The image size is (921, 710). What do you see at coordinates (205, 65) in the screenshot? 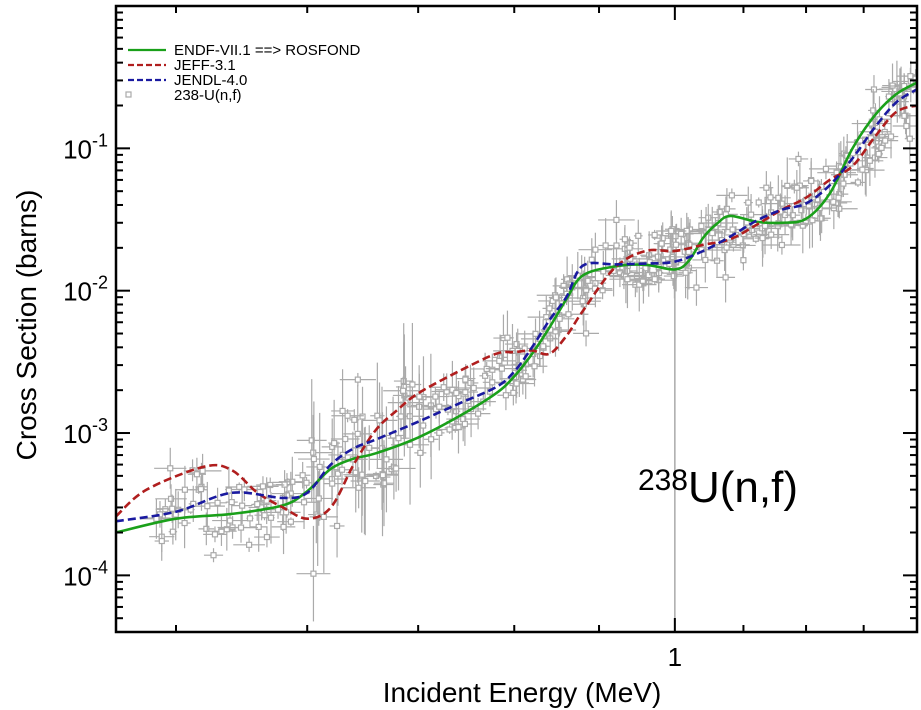
I see `legend-label-1: JEFF-3.1` at bounding box center [205, 65].